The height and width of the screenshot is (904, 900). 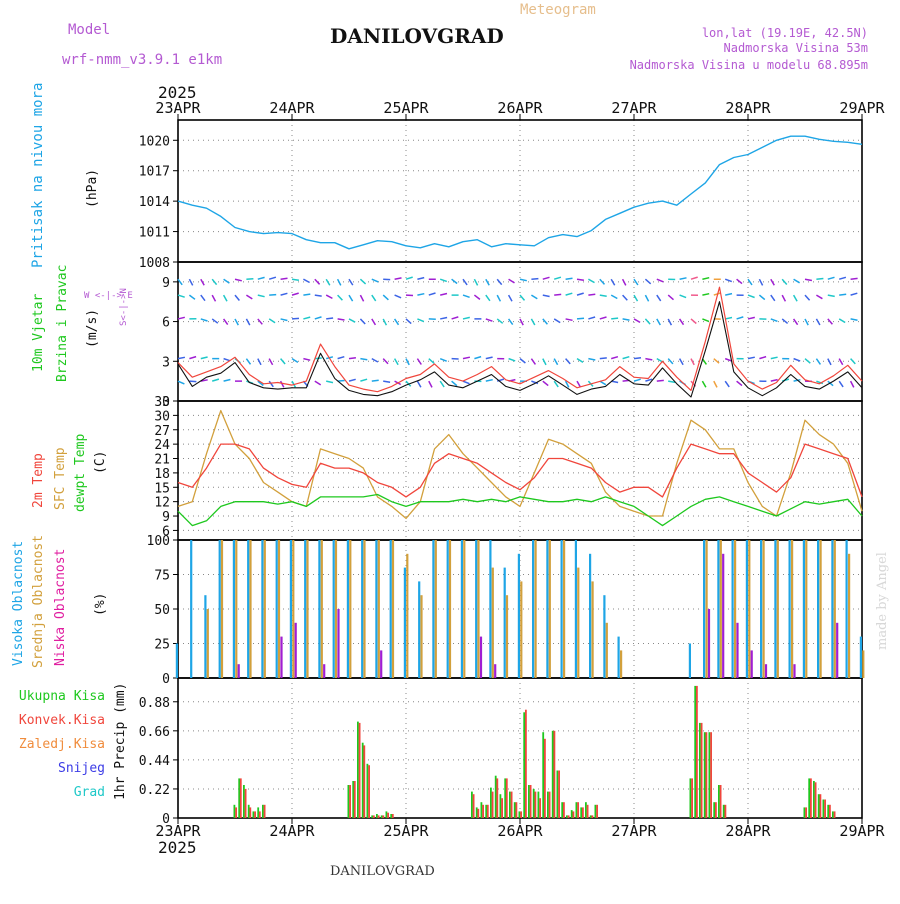 What do you see at coordinates (154, 172) in the screenshot?
I see `pressure-ytick-label: 1017` at bounding box center [154, 172].